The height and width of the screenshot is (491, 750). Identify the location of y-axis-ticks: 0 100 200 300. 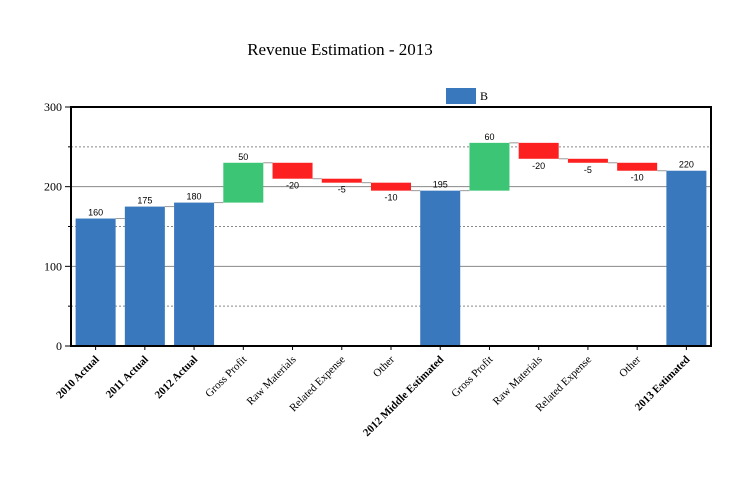
(57, 226).